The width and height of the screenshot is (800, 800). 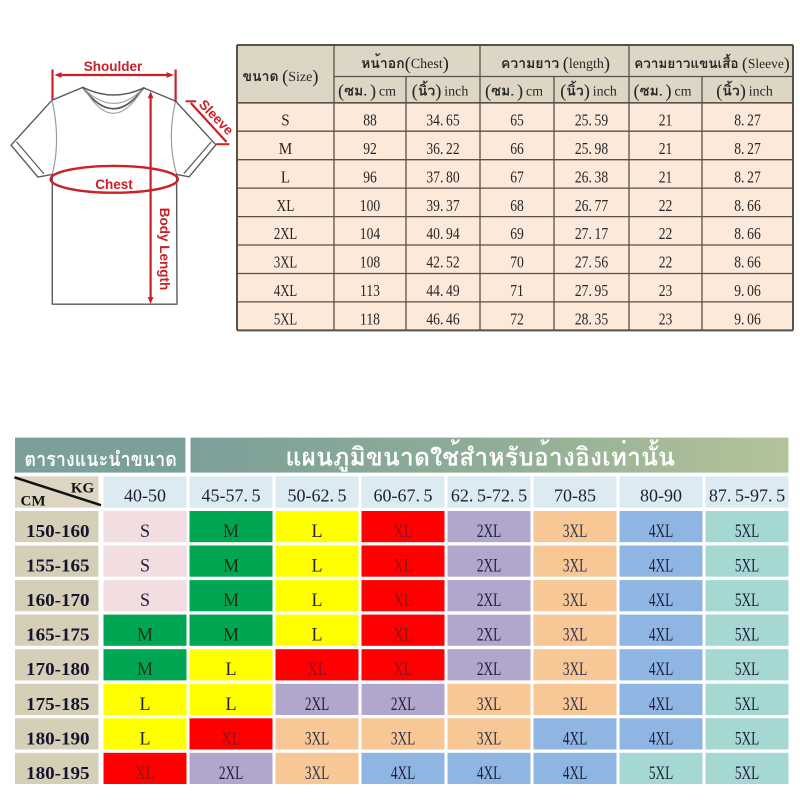 What do you see at coordinates (370, 262) in the screenshot?
I see `svg-text: 108` at bounding box center [370, 262].